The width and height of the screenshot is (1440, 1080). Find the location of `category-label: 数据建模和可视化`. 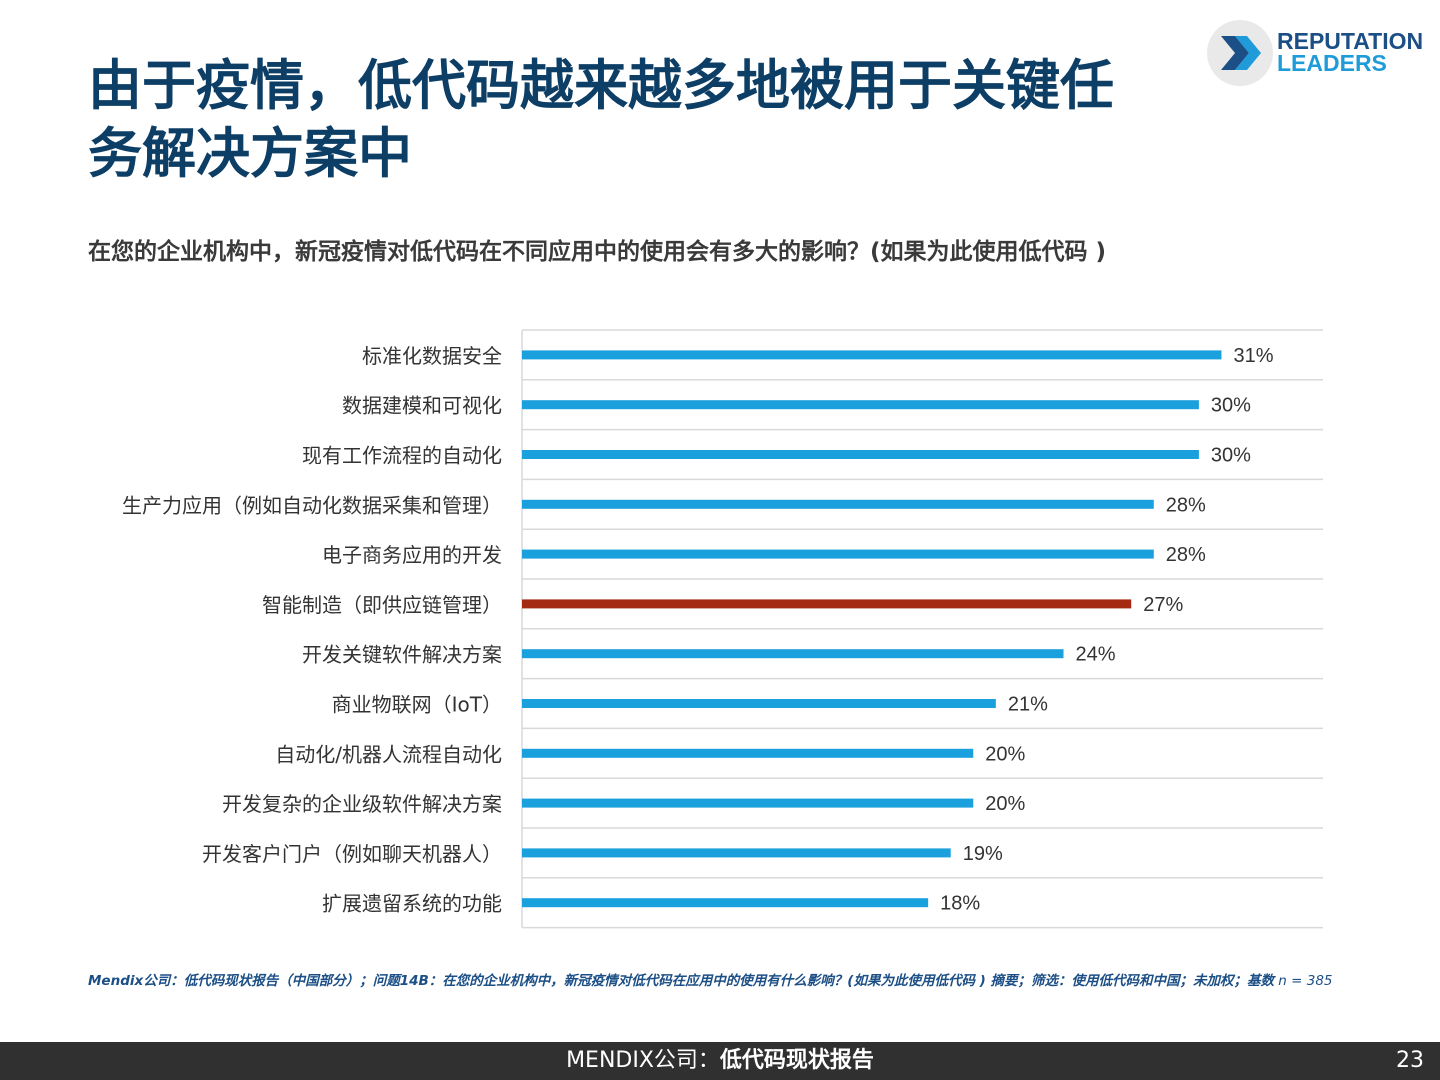

category-label: 数据建模和可视化 is located at coordinates (422, 406).